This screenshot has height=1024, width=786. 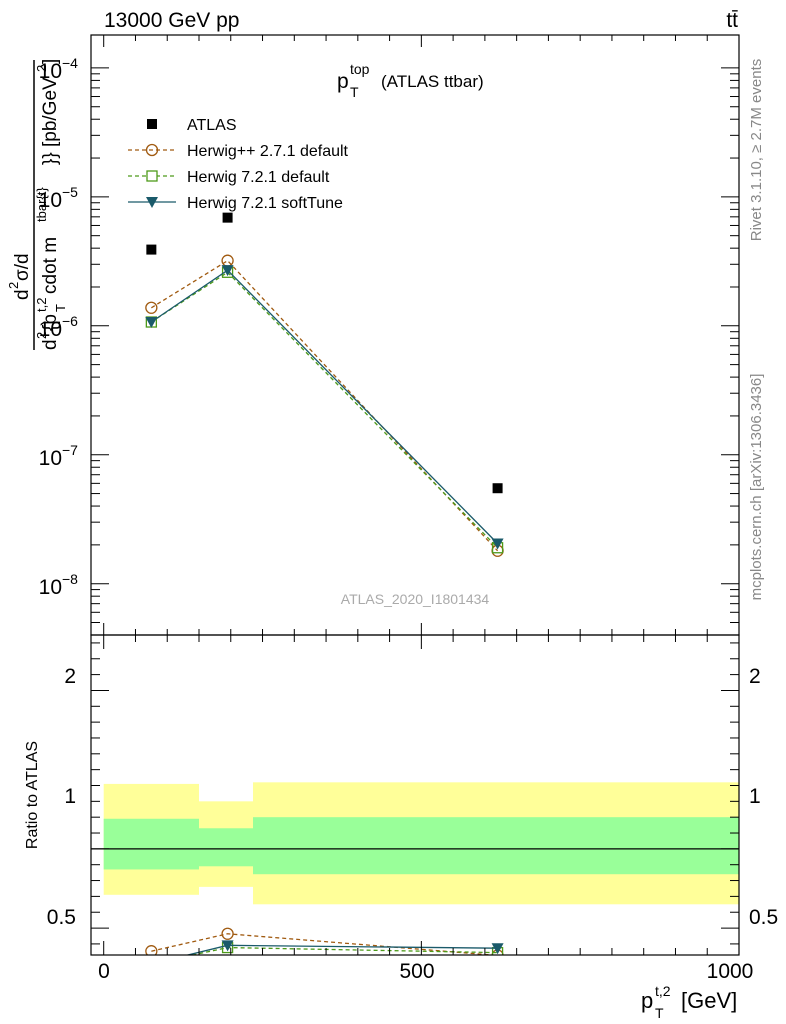 What do you see at coordinates (360, 69) in the screenshot?
I see `title-sup: top` at bounding box center [360, 69].